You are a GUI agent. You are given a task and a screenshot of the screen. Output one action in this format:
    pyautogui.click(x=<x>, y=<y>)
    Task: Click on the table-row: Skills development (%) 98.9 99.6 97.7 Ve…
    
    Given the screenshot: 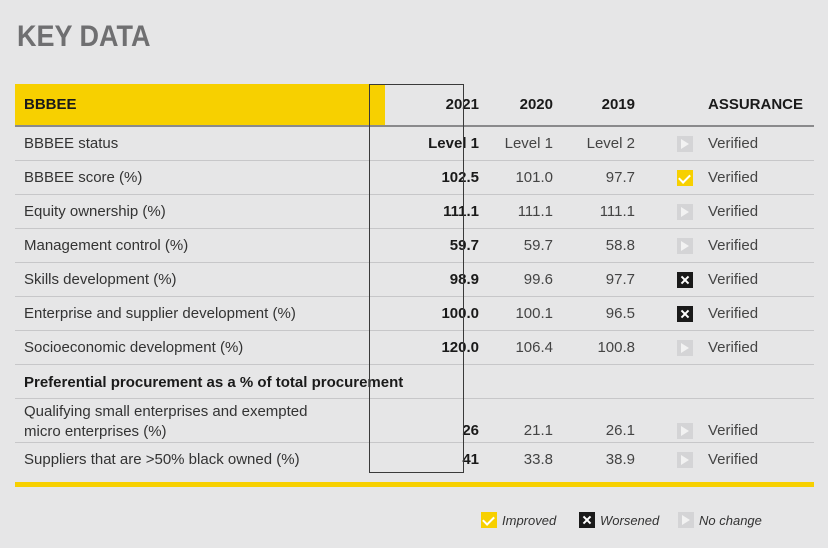 What is the action you would take?
    pyautogui.click(x=414, y=280)
    